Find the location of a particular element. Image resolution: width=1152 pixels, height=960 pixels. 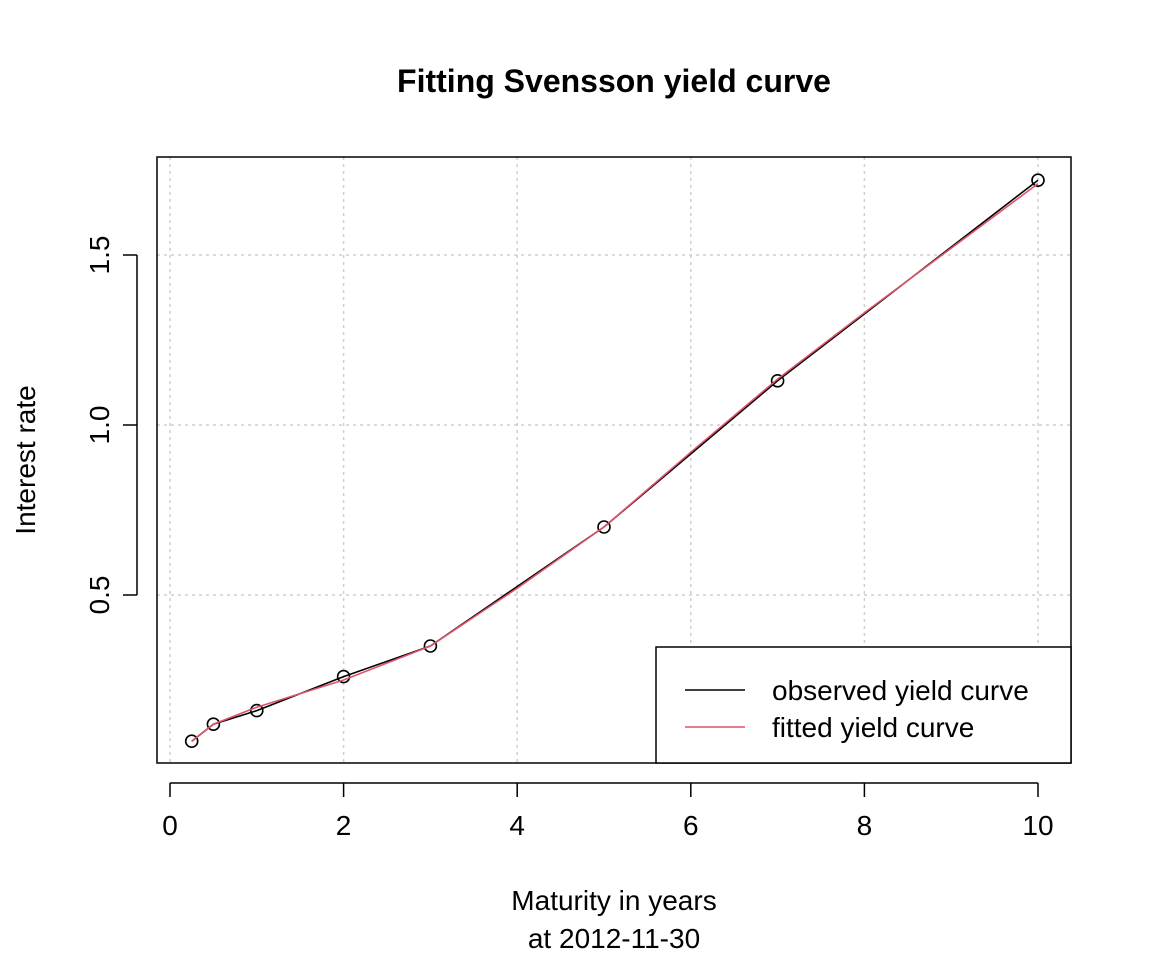

y-axis: 0.5 1.0 1.5 is located at coordinates (111, 425).